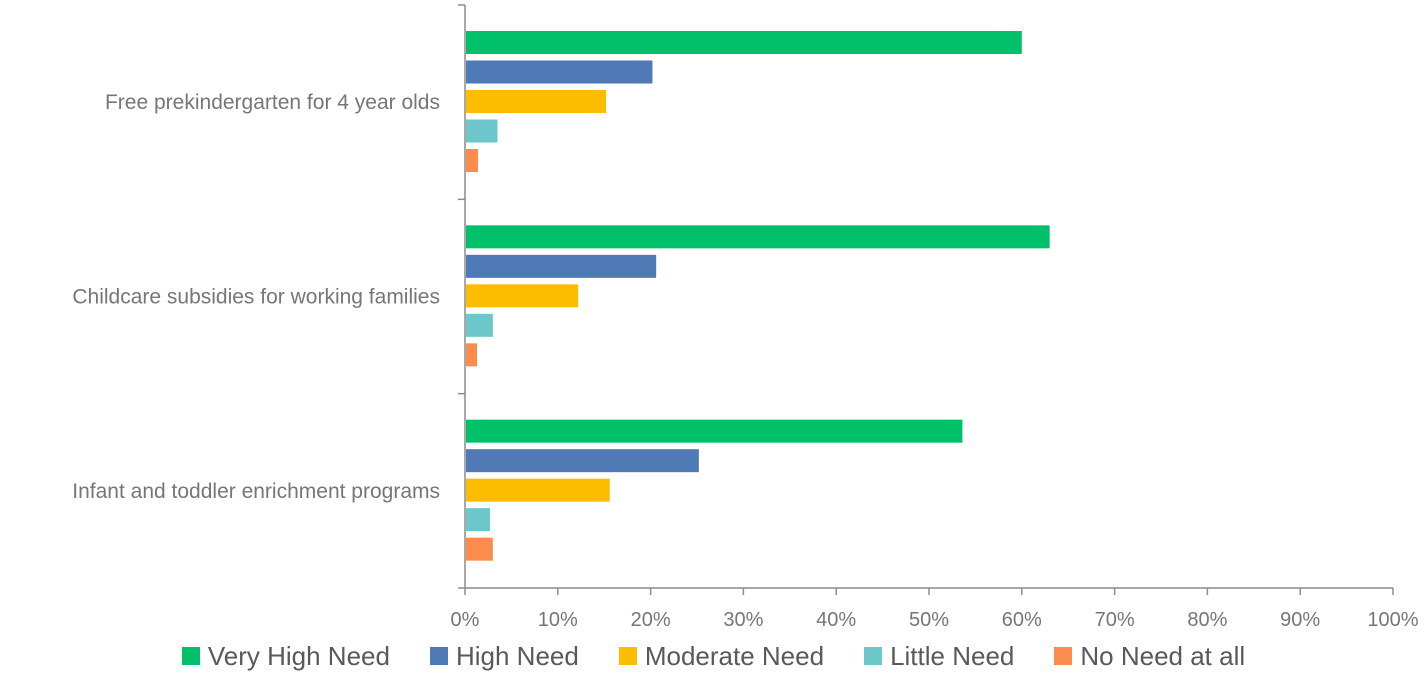 Image resolution: width=1427 pixels, height=696 pixels. I want to click on legend-label: High Need, so click(517, 655).